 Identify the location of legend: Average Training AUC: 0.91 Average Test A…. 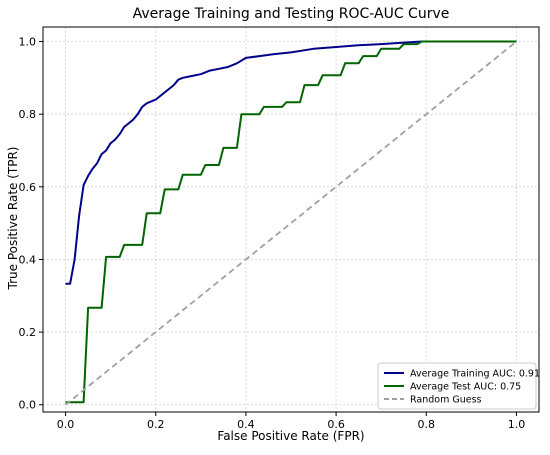
(458, 386).